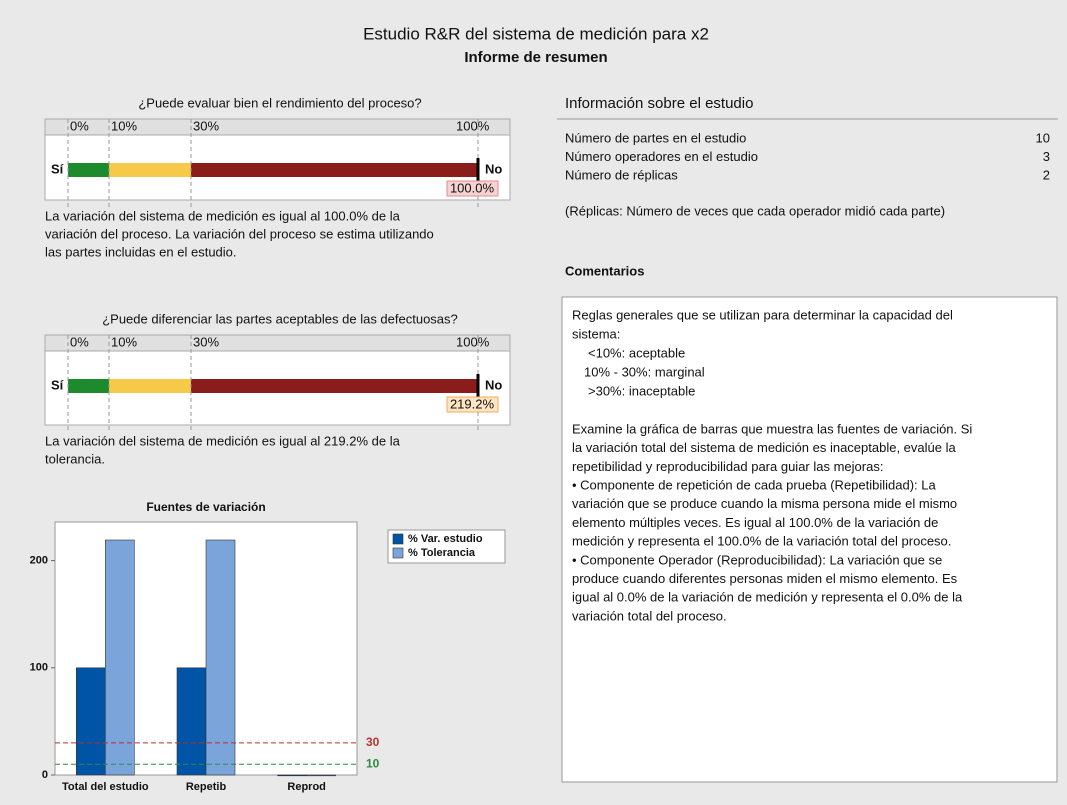 This screenshot has height=805, width=1067. Describe the element at coordinates (636, 352) in the screenshot. I see `comment-rule: <10%: aceptable` at that location.